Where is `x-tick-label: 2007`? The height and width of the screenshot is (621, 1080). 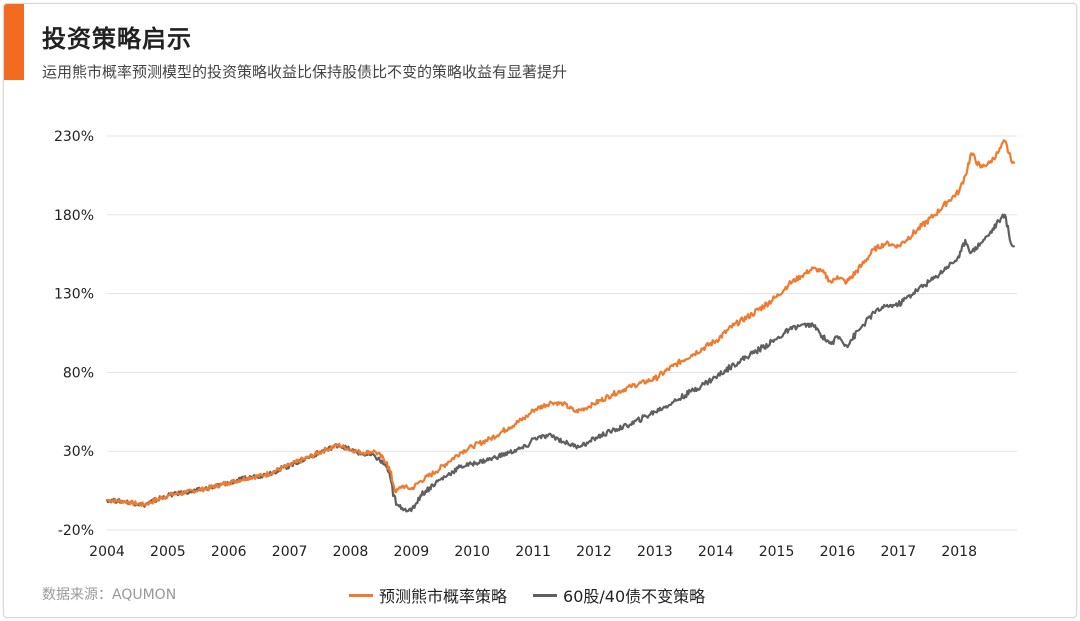
x-tick-label: 2007 is located at coordinates (290, 552).